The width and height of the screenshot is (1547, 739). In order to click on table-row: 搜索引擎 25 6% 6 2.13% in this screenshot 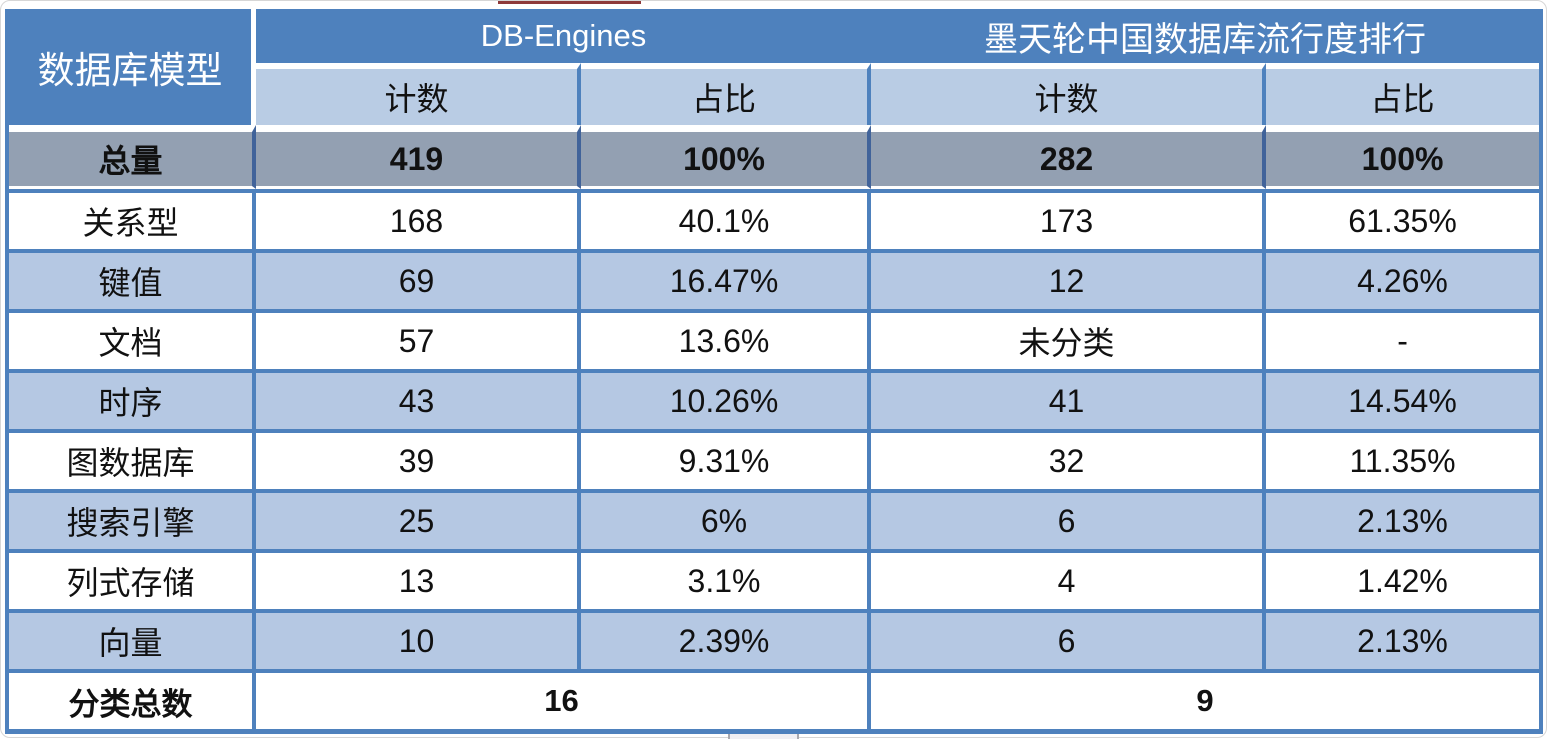, I will do `click(774, 519)`.